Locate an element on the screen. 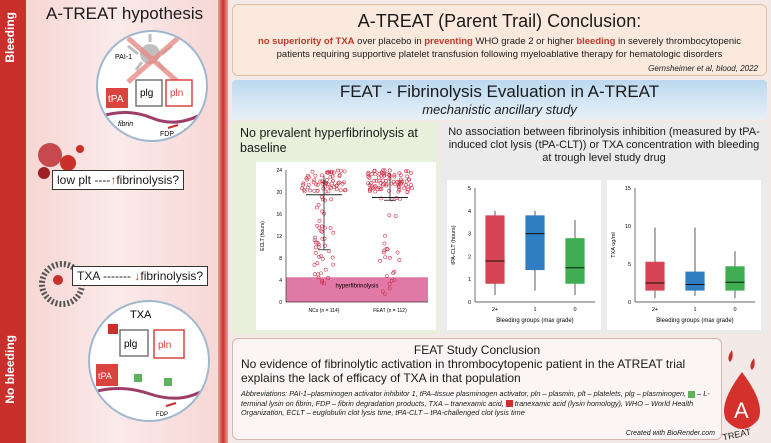 The width and height of the screenshot is (771, 443). y-axis-label: ECLT (hours) is located at coordinates (263, 236).